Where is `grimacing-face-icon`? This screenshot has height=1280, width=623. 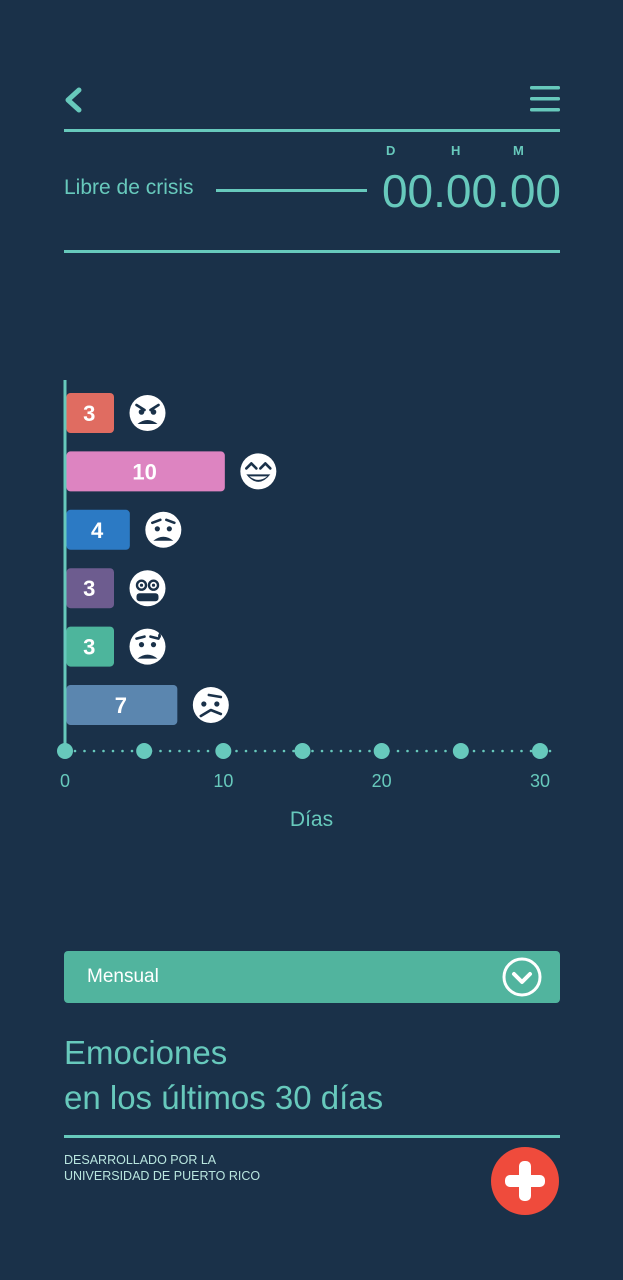 grimacing-face-icon is located at coordinates (147, 588).